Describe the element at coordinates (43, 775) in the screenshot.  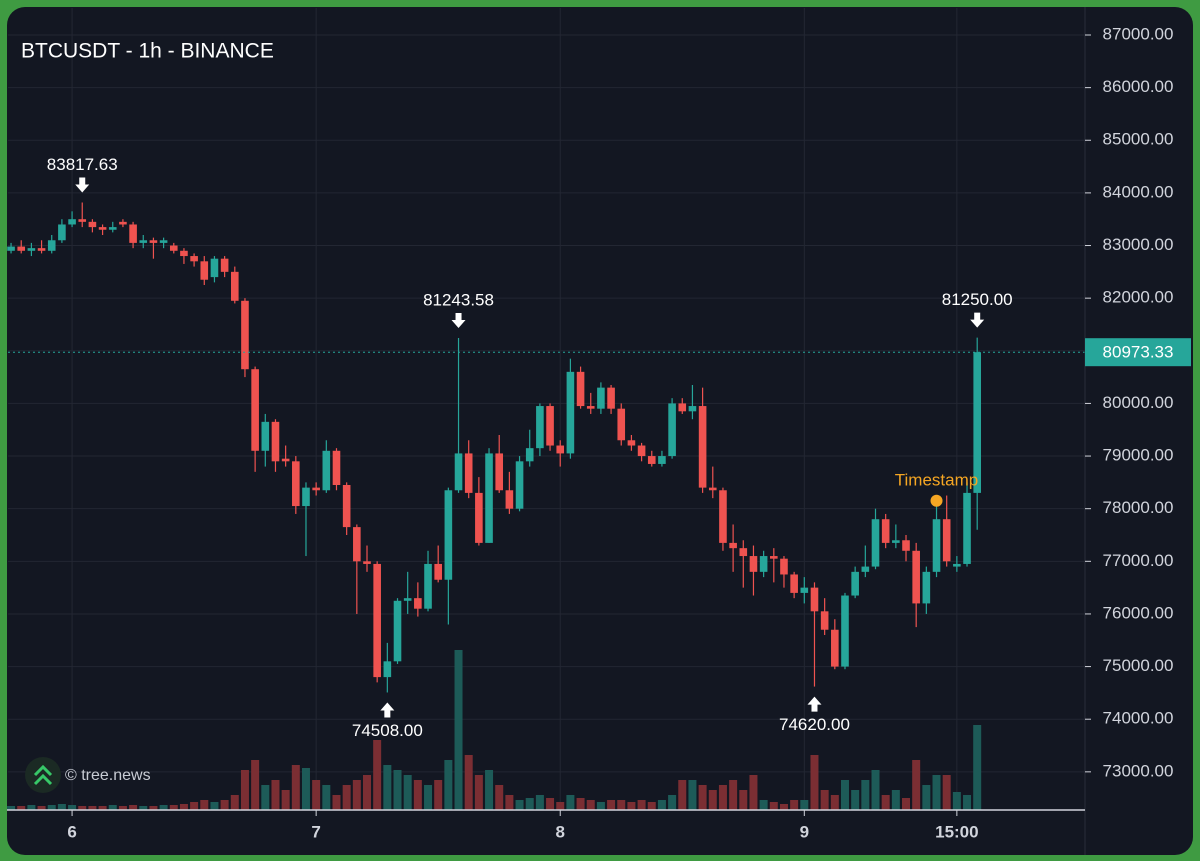
I see `logo-icon` at that location.